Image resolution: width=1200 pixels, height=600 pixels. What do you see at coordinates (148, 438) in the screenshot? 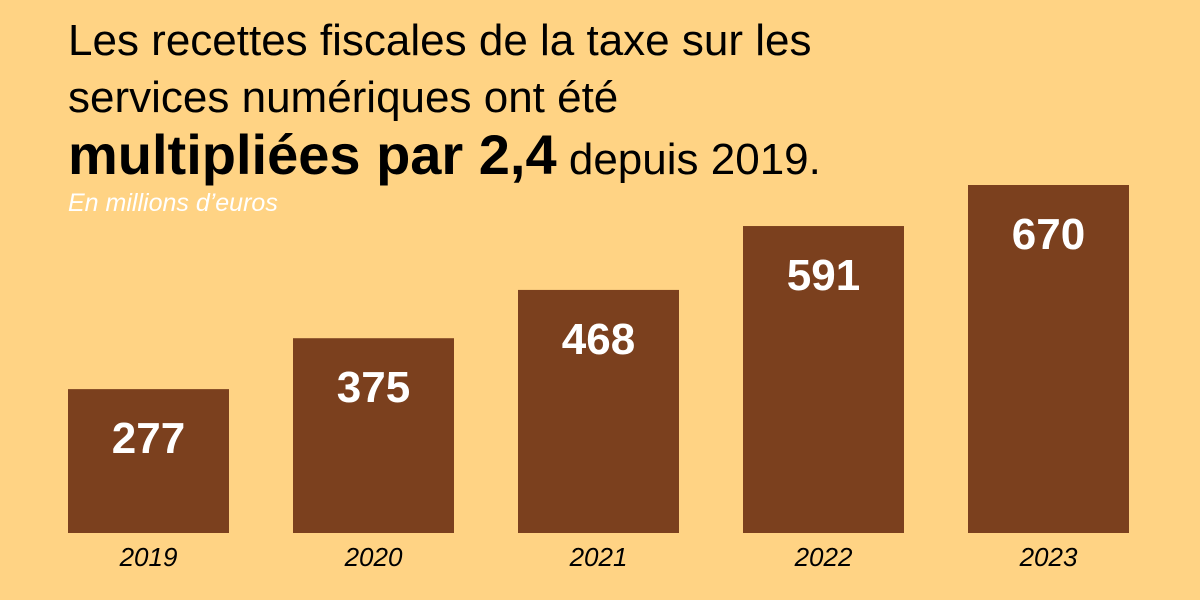
I see `bar-value-label-2019: 277` at bounding box center [148, 438].